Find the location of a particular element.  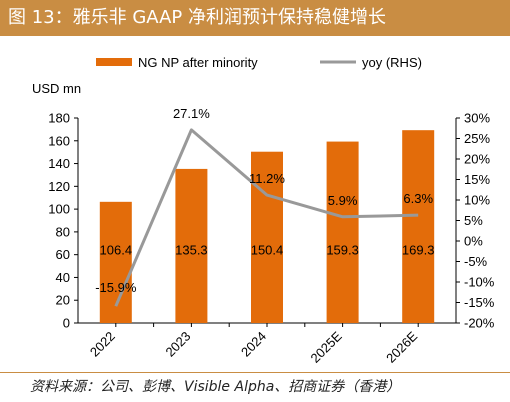

title-bar: 图 13：雅乐非 GAAP 净利润预计保持稳健增长 is located at coordinates (255, 18).